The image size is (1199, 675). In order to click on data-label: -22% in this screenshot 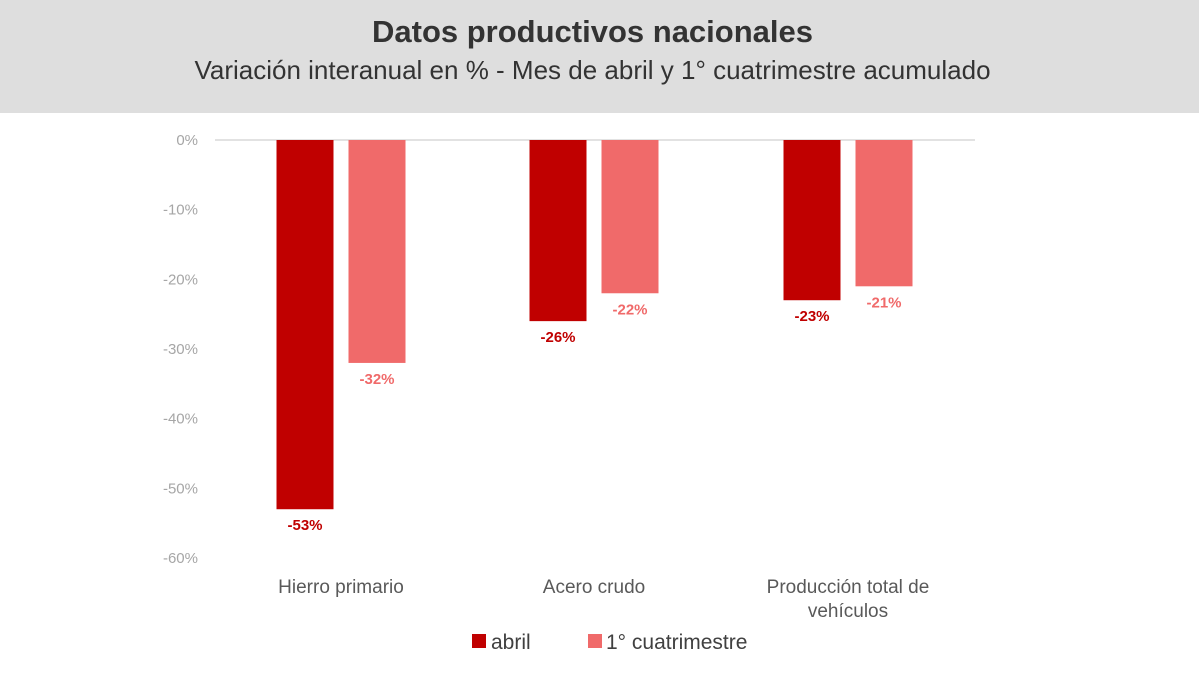, I will do `click(629, 309)`.